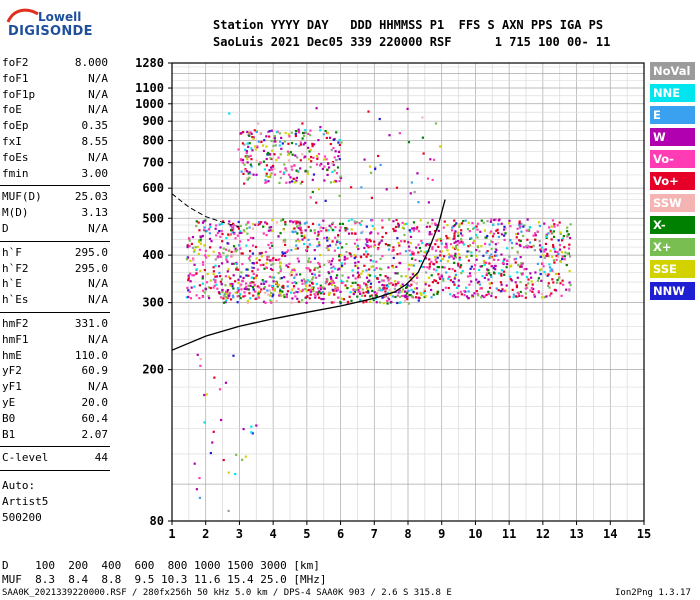 The width and height of the screenshot is (700, 600). I want to click on param-name: hmF1, so click(15, 339).